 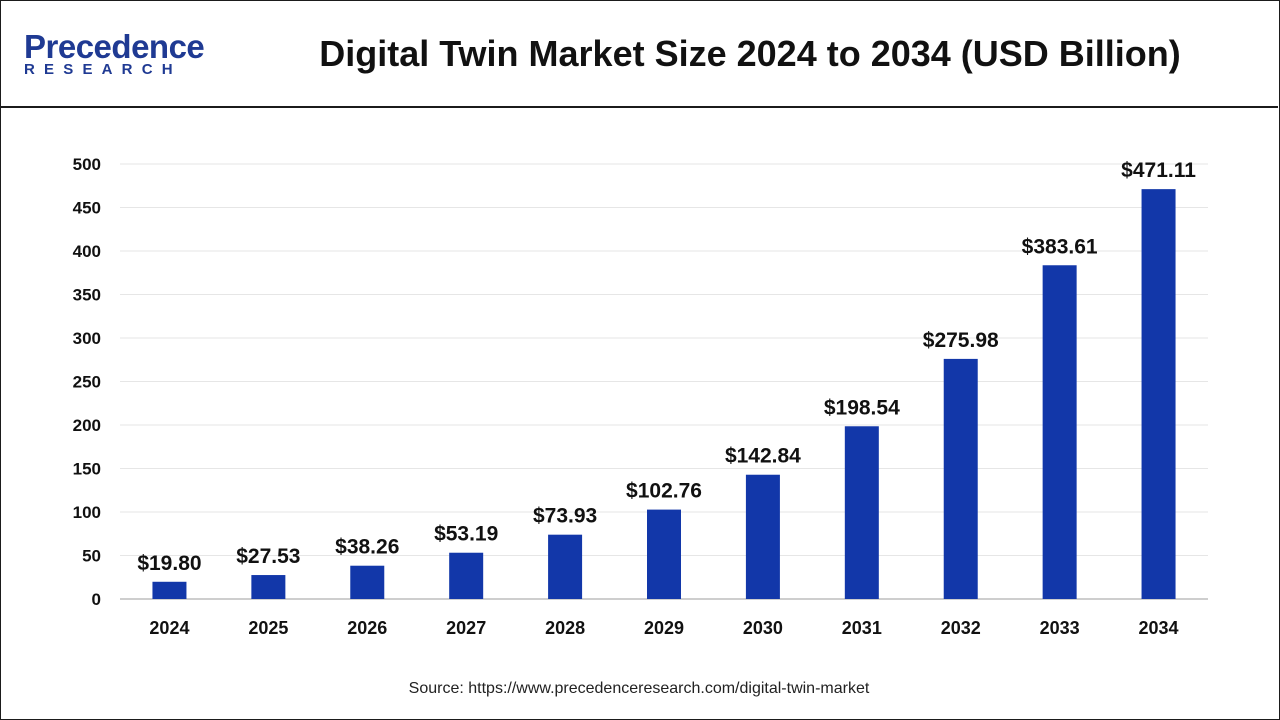 I want to click on data-label: $383.61, so click(x=1060, y=246).